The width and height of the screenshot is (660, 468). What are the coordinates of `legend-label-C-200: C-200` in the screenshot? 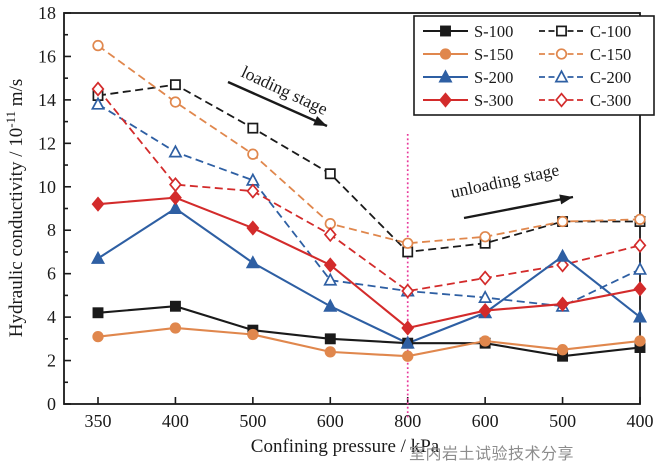 It's located at (610, 77).